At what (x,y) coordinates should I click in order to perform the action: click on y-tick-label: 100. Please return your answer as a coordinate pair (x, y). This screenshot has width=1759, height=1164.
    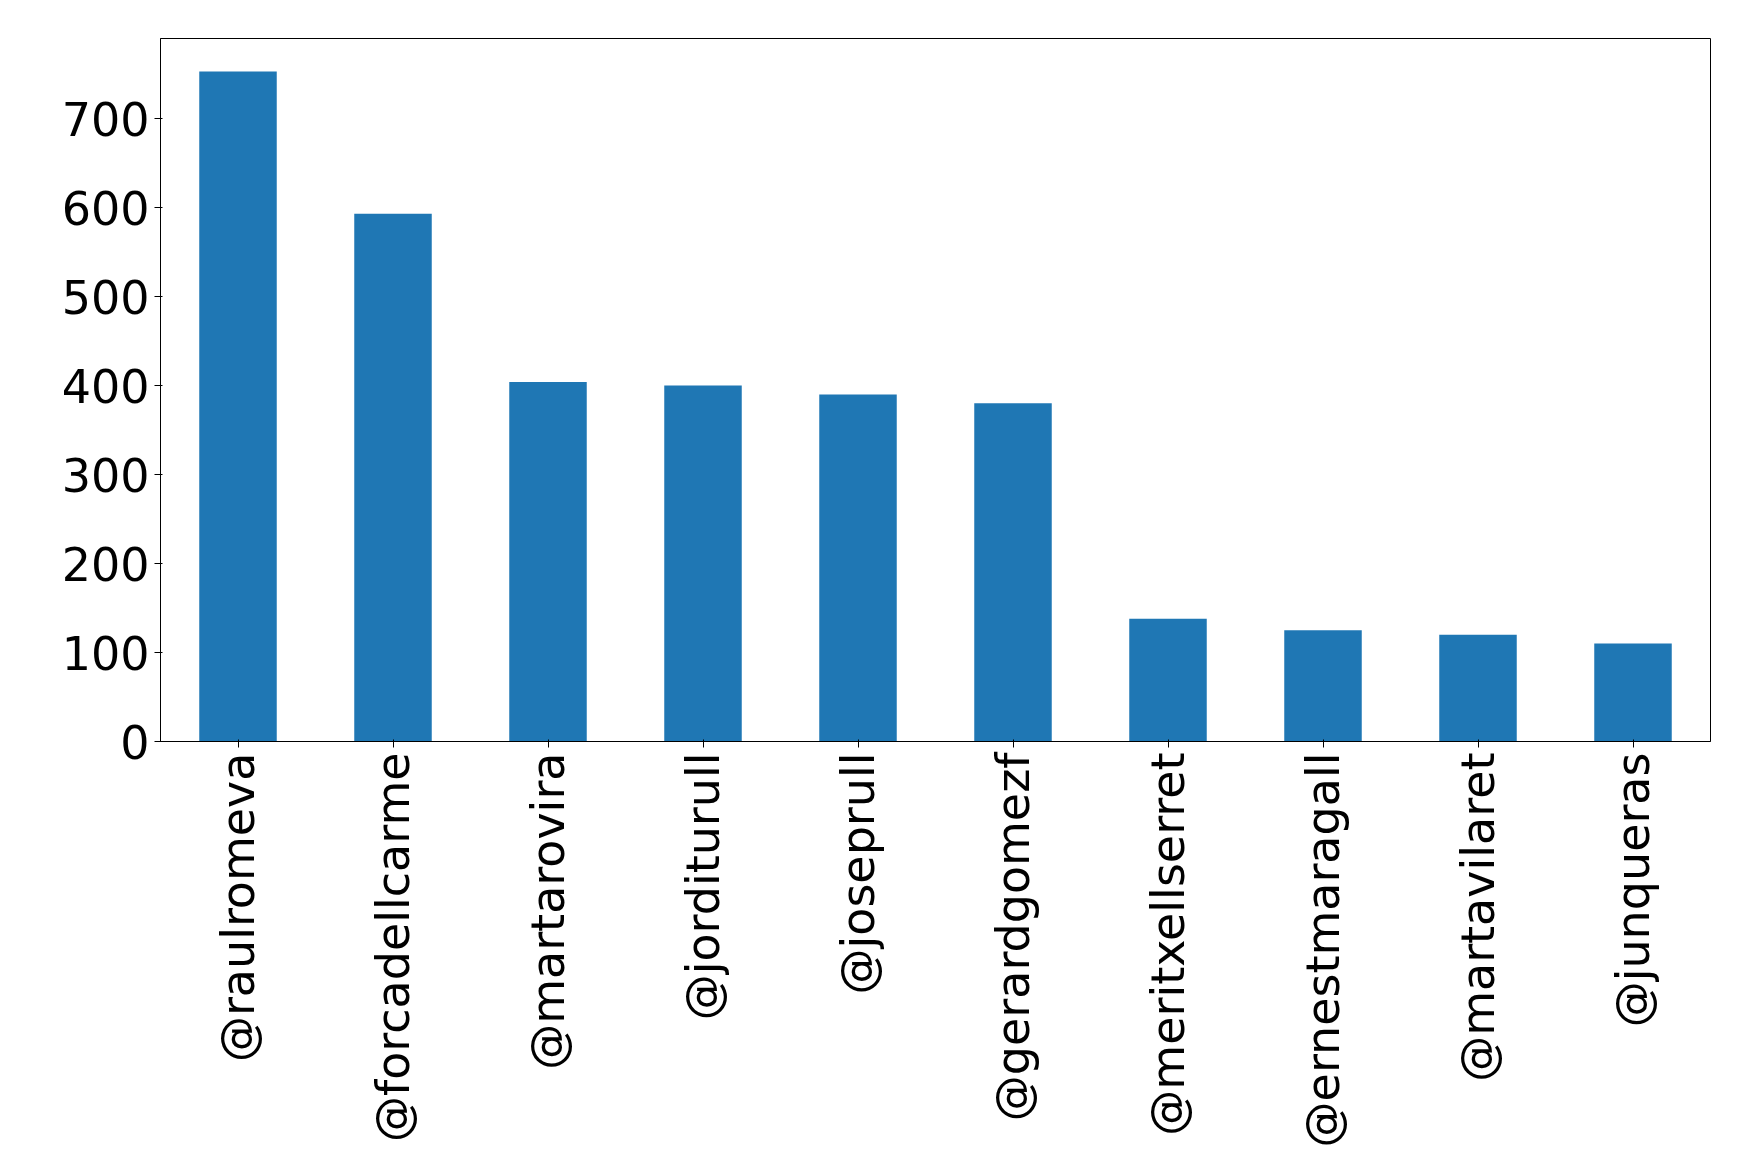
    Looking at the image, I should click on (105, 653).